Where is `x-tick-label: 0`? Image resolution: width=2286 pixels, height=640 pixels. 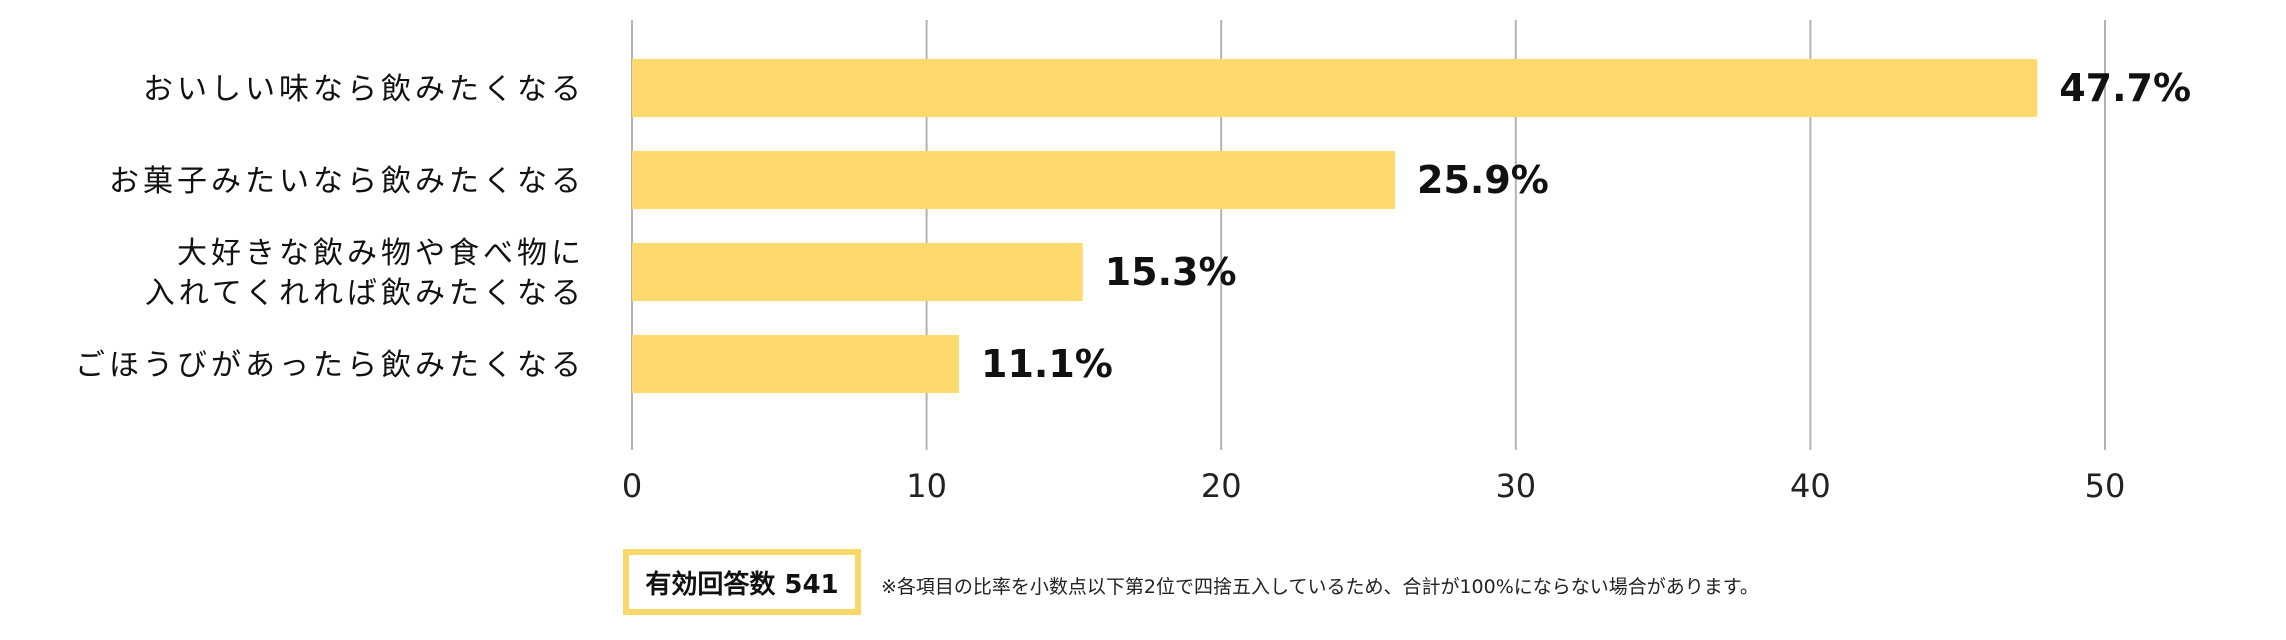 x-tick-label: 0 is located at coordinates (632, 486).